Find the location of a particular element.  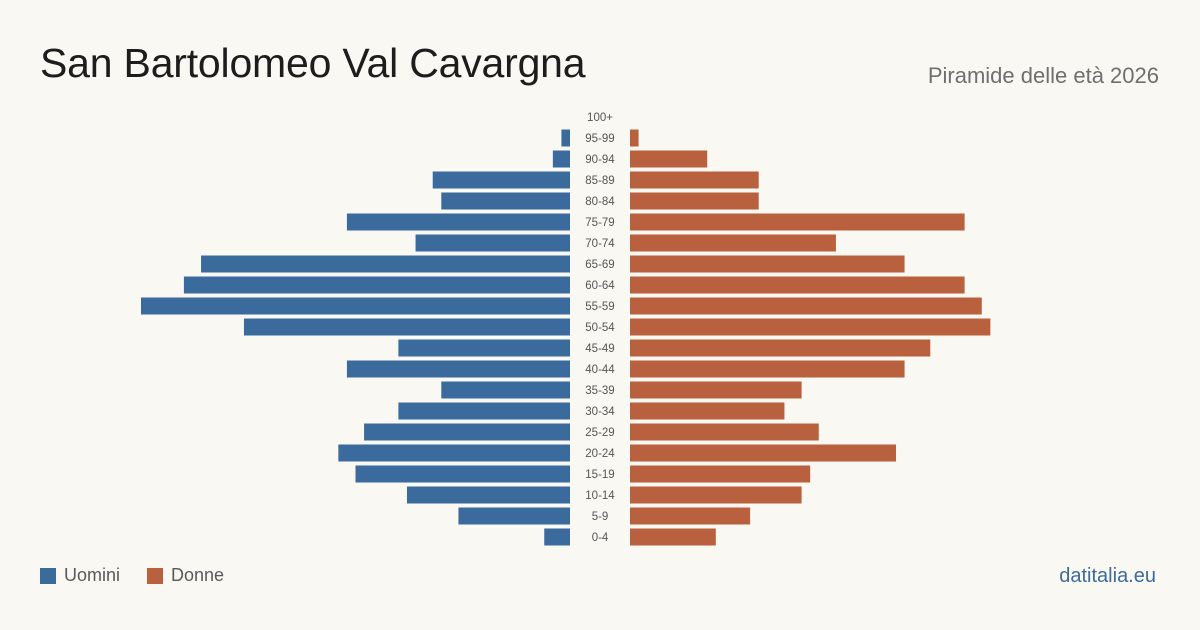

age-label-50-54: 50-54 is located at coordinates (600, 328).